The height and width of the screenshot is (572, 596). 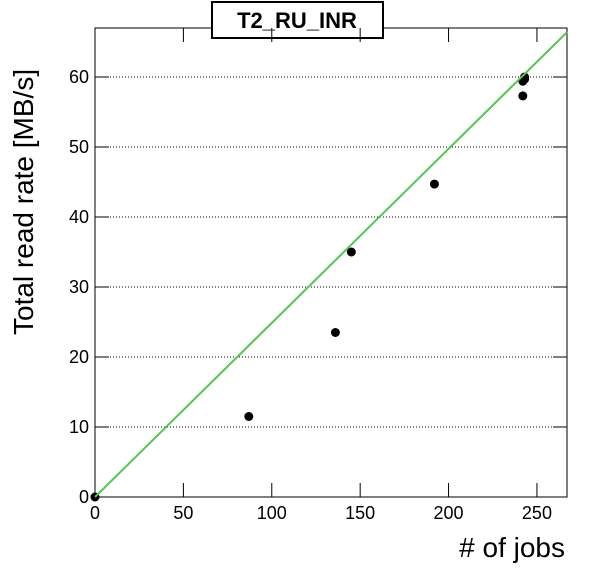 I want to click on y-axis-label: Total read rate [MB/s], so click(x=23, y=202).